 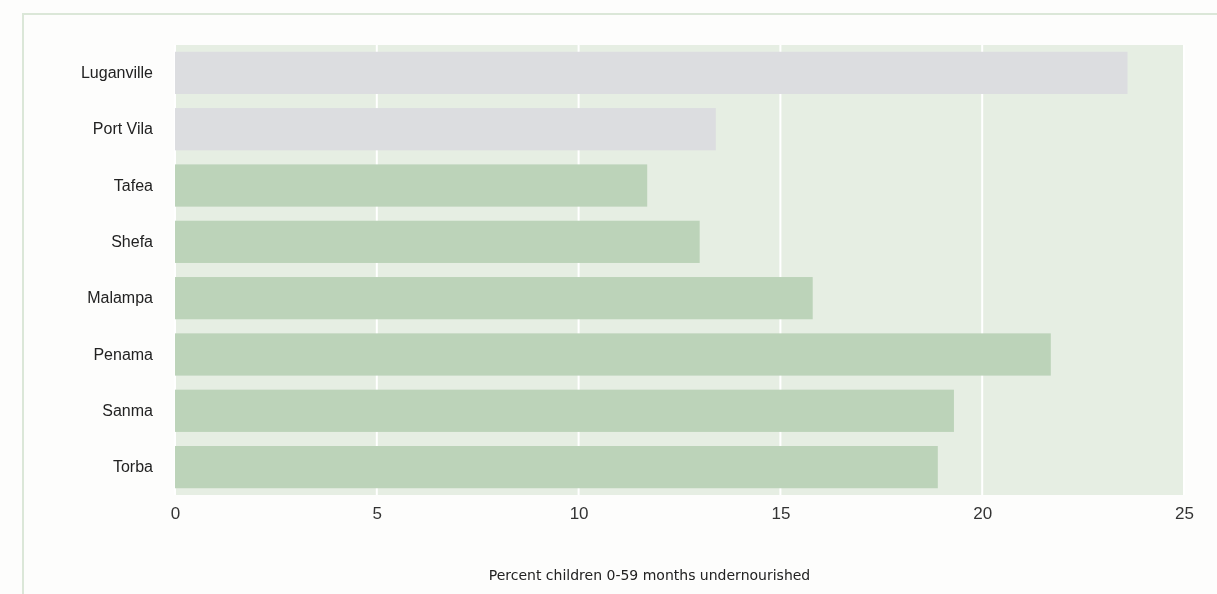 What do you see at coordinates (983, 514) in the screenshot?
I see `x-tick-label: 20` at bounding box center [983, 514].